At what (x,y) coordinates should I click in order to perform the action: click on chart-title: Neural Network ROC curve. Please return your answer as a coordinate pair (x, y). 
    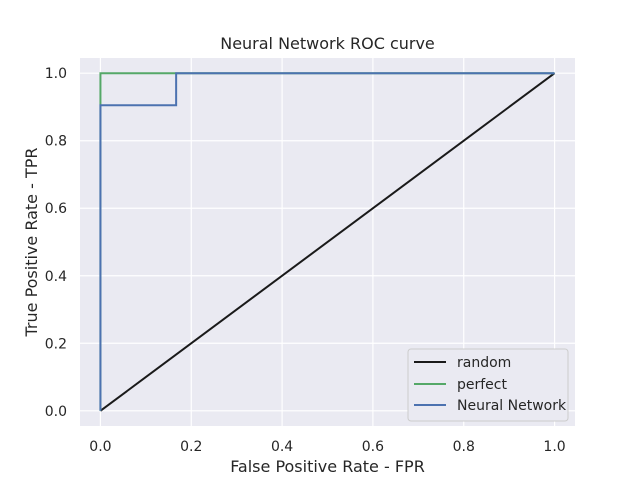
    Looking at the image, I should click on (327, 43).